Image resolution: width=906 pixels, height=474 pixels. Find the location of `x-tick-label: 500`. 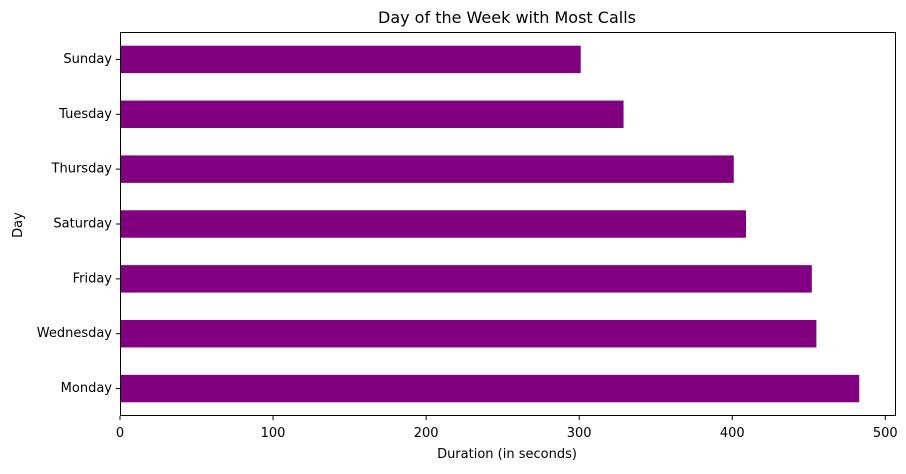

x-tick-label: 500 is located at coordinates (885, 433).